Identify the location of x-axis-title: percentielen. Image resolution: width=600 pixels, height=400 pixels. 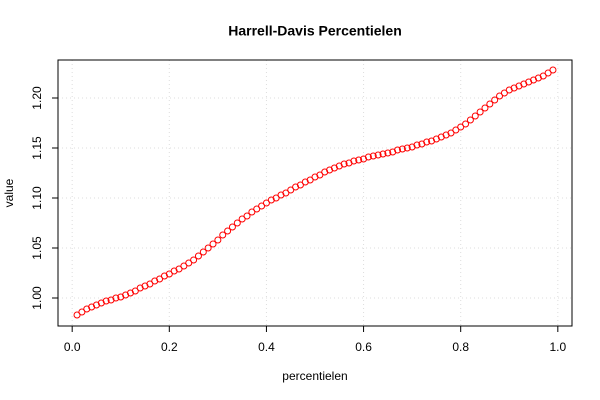
(314, 376).